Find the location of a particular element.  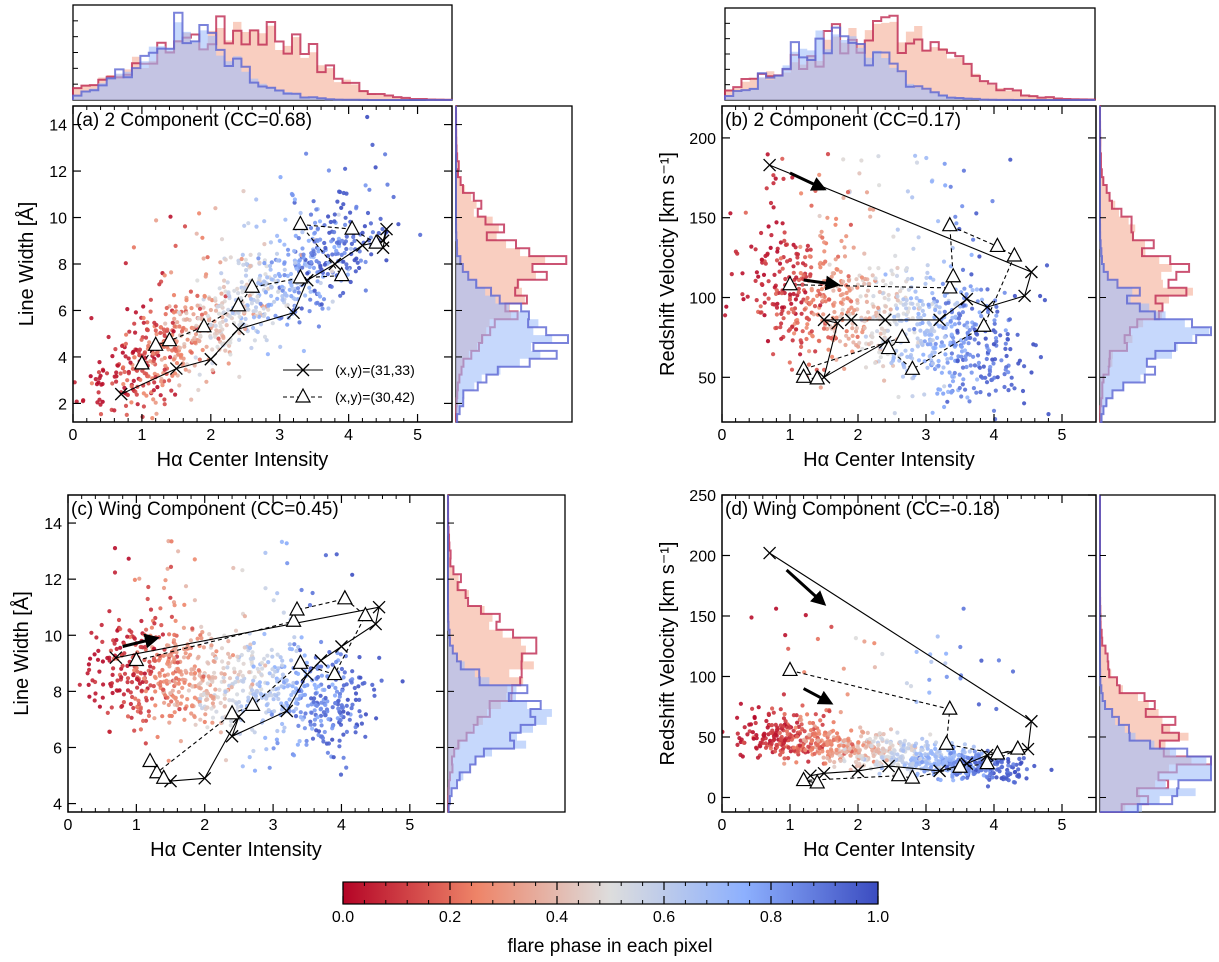

y-tick-label: 100 is located at coordinates (702, 677).